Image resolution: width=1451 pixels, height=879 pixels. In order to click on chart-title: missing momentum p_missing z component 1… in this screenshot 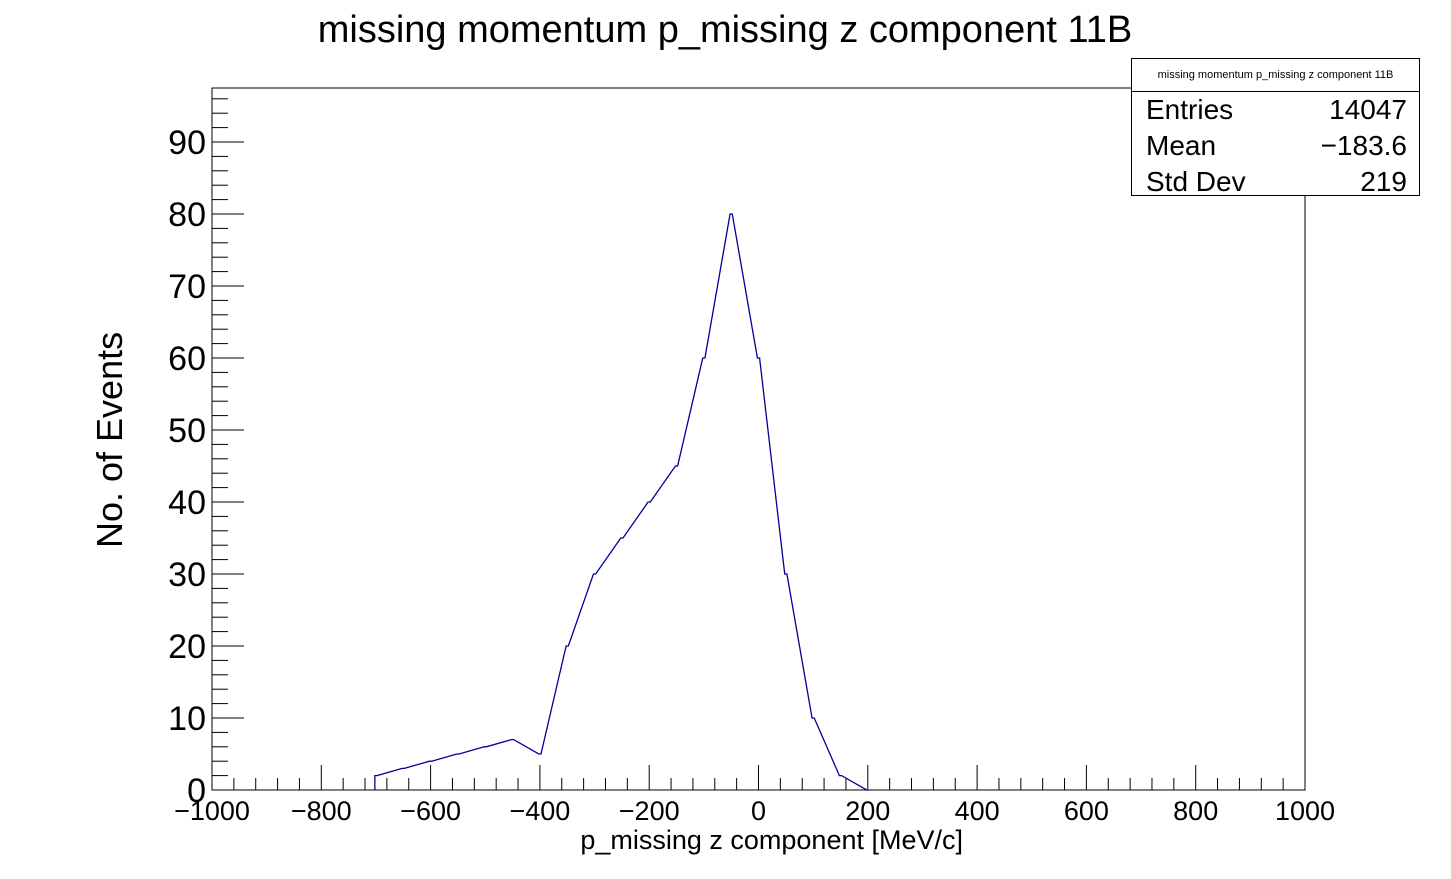, I will do `click(725, 30)`.